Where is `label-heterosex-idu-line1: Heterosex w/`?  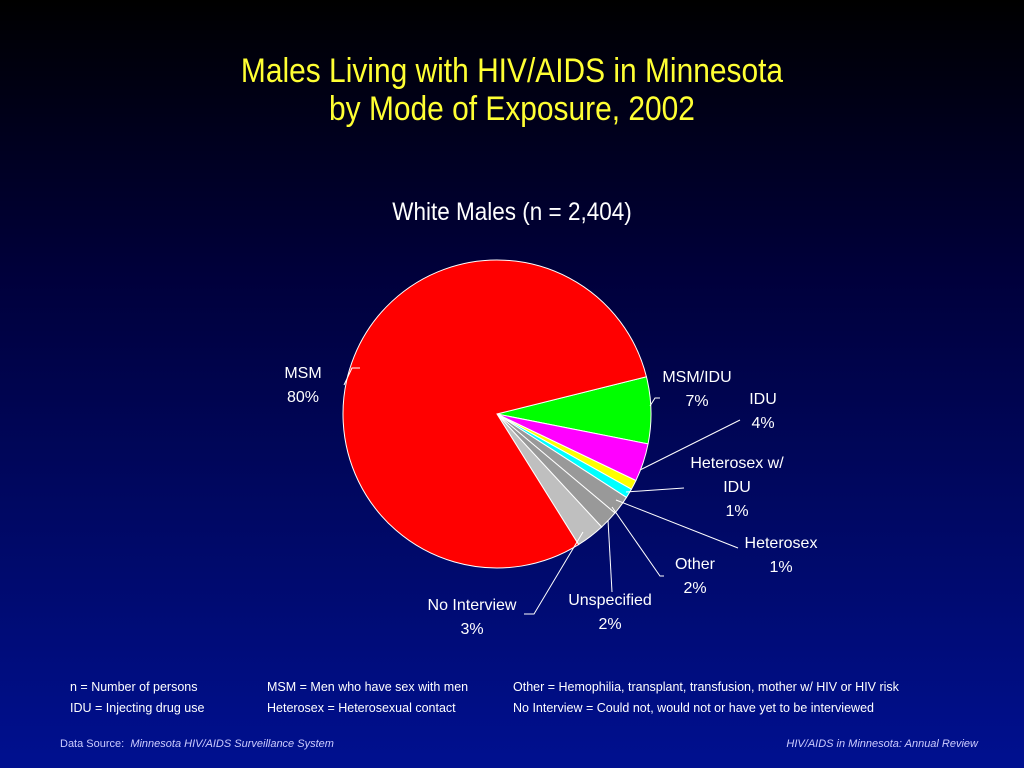 label-heterosex-idu-line1: Heterosex w/ is located at coordinates (737, 463).